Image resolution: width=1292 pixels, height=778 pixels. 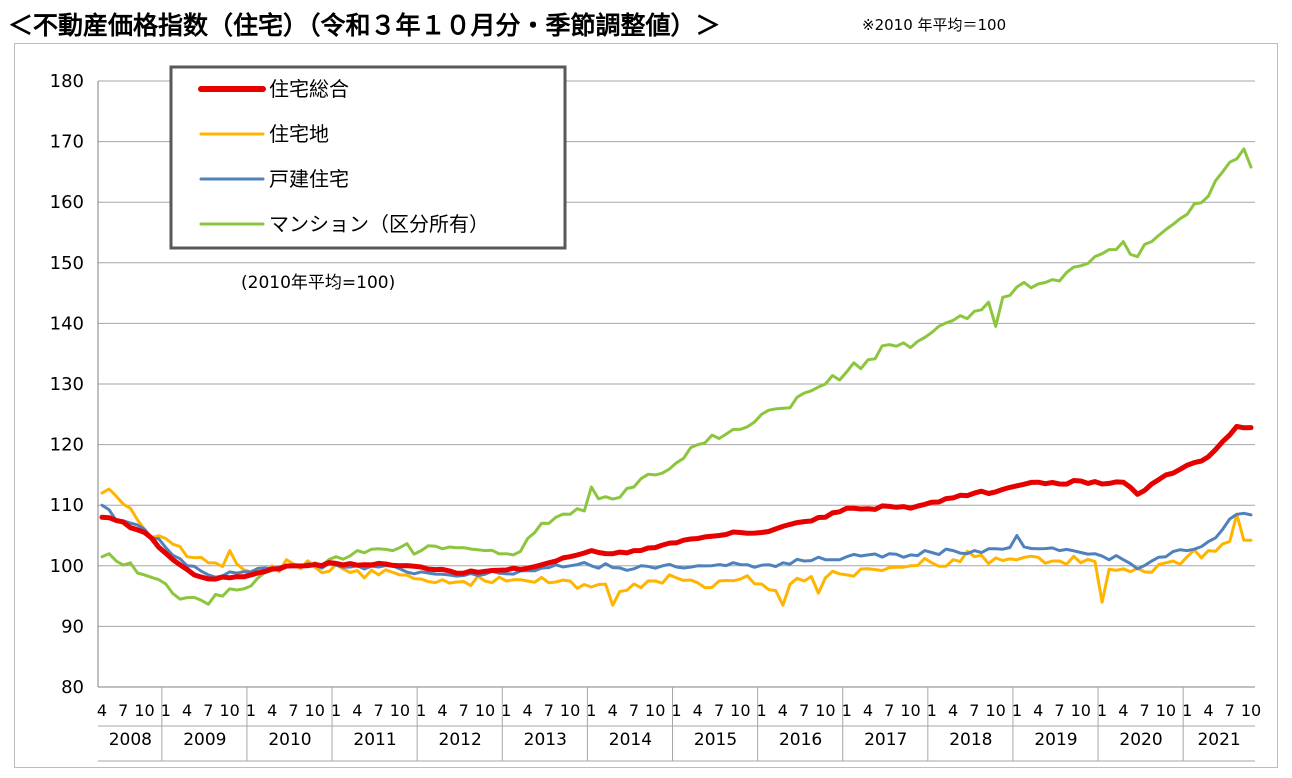 I want to click on year-label: 2021, so click(x=1218, y=740).